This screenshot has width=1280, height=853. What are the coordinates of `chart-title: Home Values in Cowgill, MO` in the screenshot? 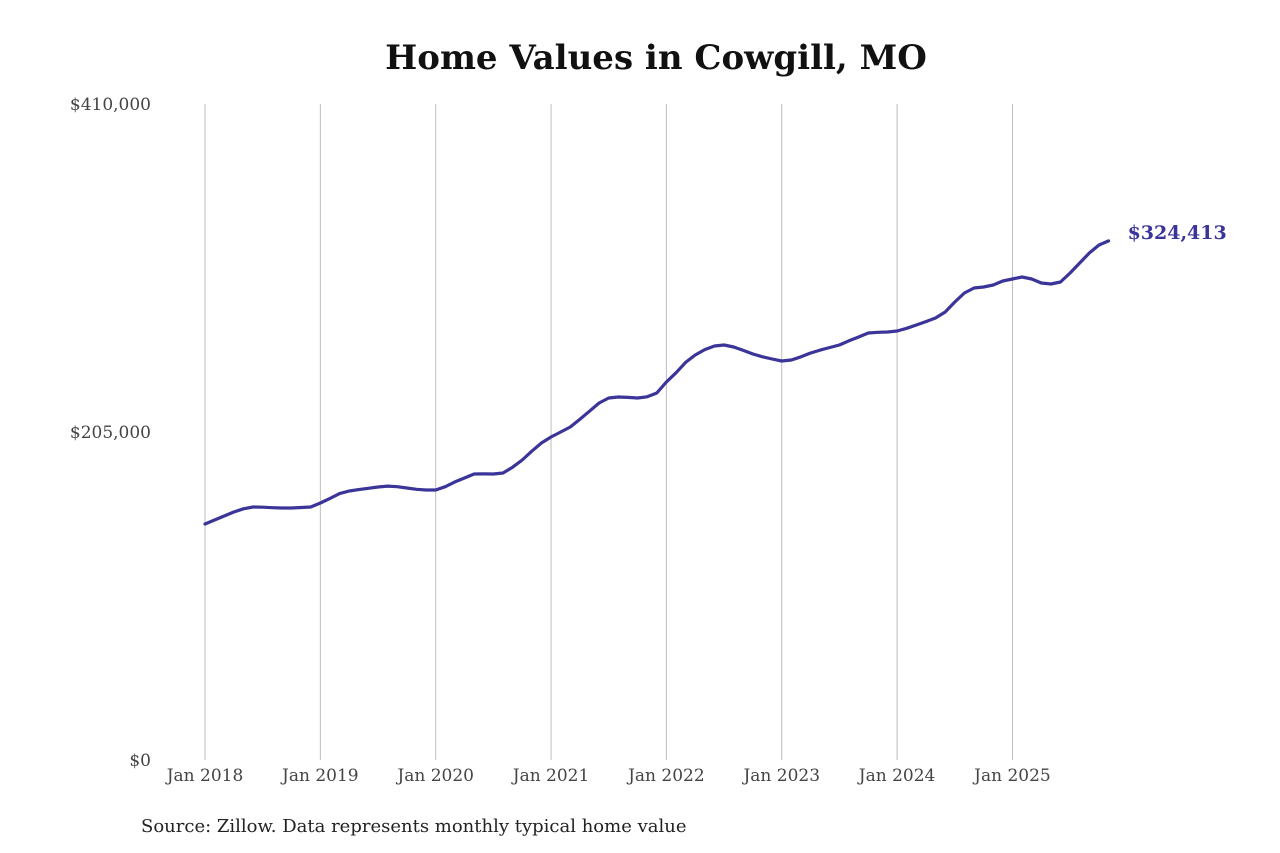 It's located at (656, 58).